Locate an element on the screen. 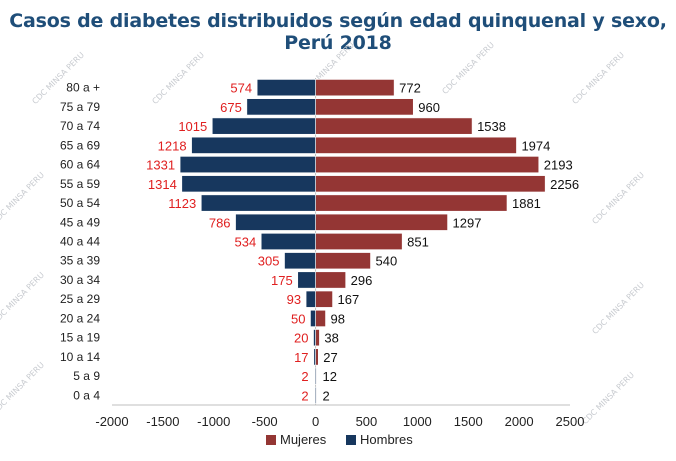 This screenshot has width=676, height=461. data-label-mujeres: 851 is located at coordinates (418, 242).